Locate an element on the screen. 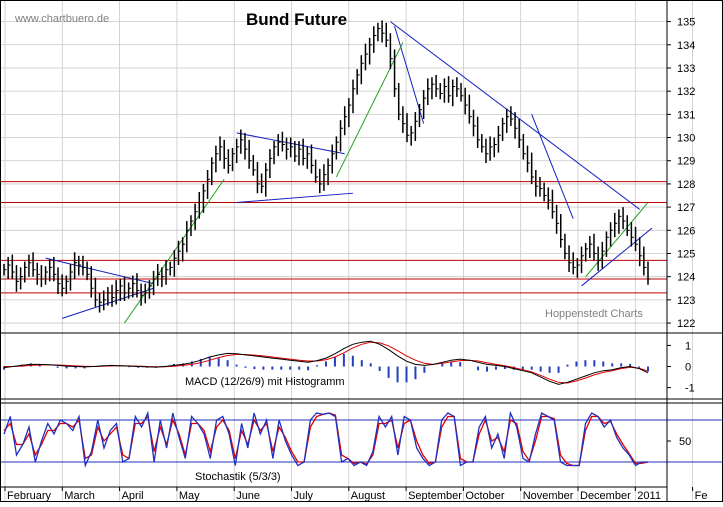  stoch-tick-label: 50 is located at coordinates (685, 442).